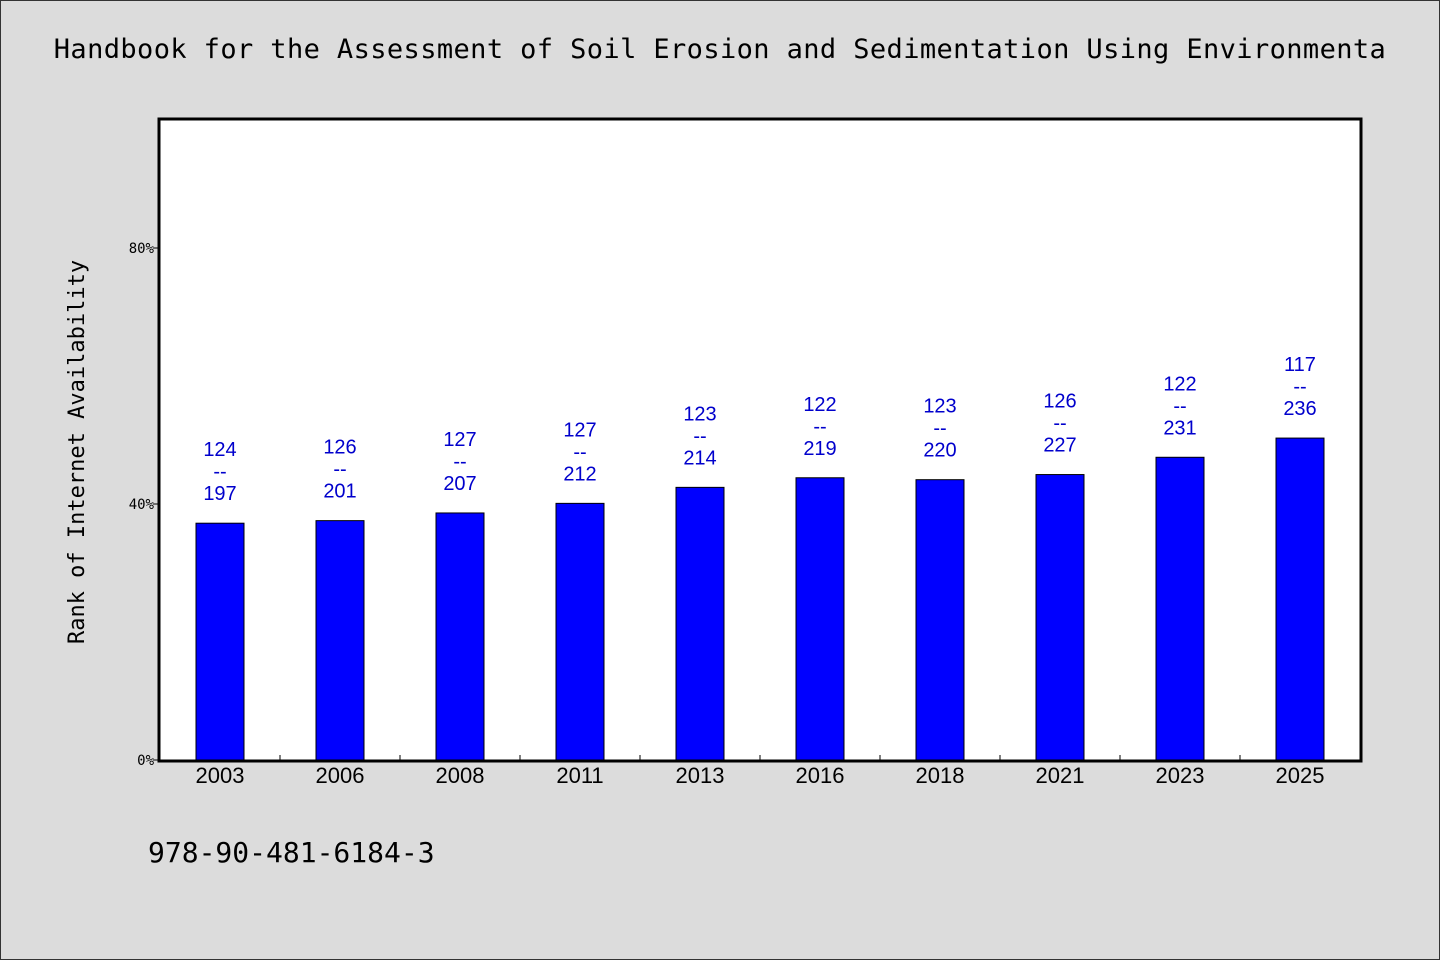 Image resolution: width=1440 pixels, height=960 pixels. What do you see at coordinates (1299, 409) in the screenshot?
I see `data-label: 236` at bounding box center [1299, 409].